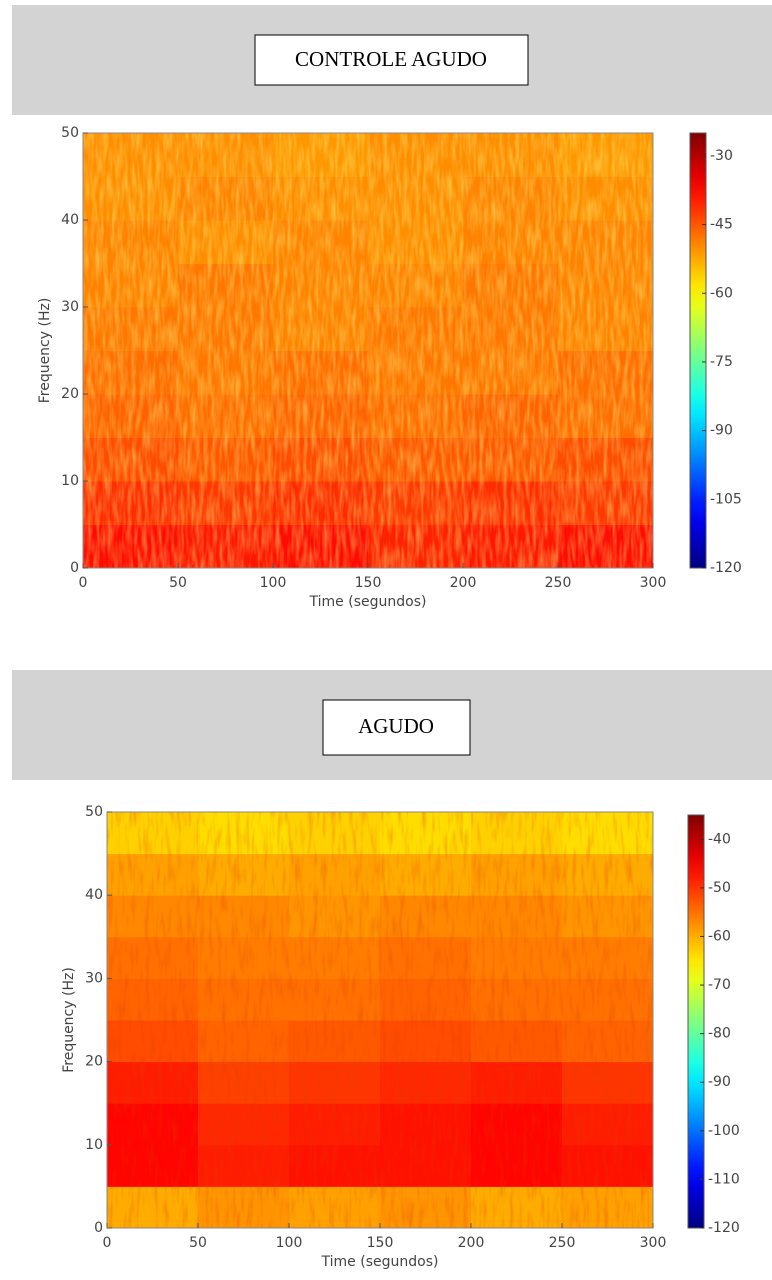  What do you see at coordinates (719, 985) in the screenshot?
I see `colorbar-tick-label: -70` at bounding box center [719, 985].